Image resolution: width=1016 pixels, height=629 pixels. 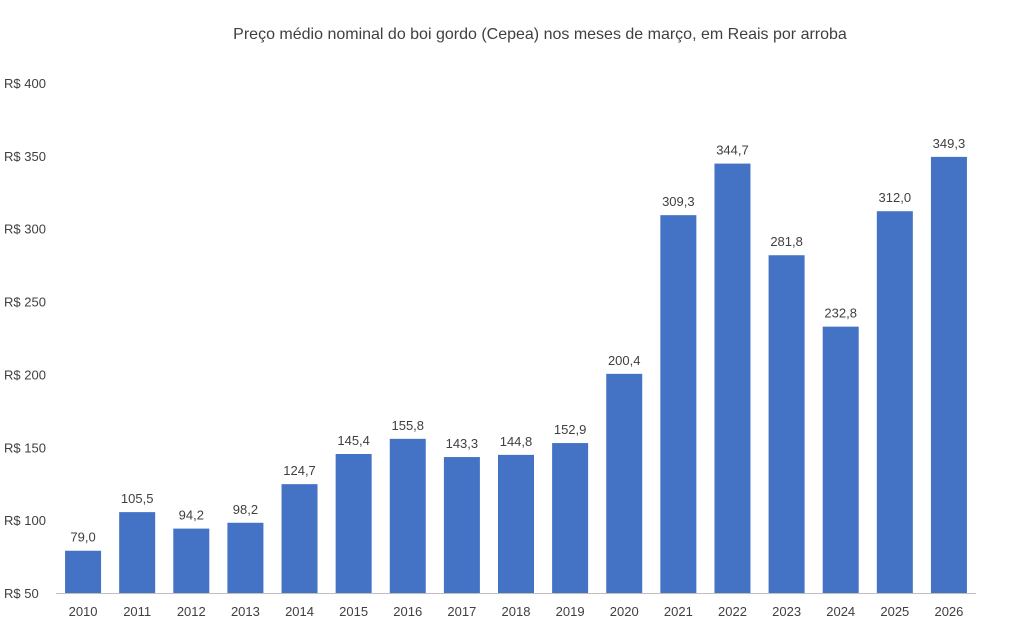 What do you see at coordinates (516, 441) in the screenshot?
I see `data-label-2018: 144,8` at bounding box center [516, 441].